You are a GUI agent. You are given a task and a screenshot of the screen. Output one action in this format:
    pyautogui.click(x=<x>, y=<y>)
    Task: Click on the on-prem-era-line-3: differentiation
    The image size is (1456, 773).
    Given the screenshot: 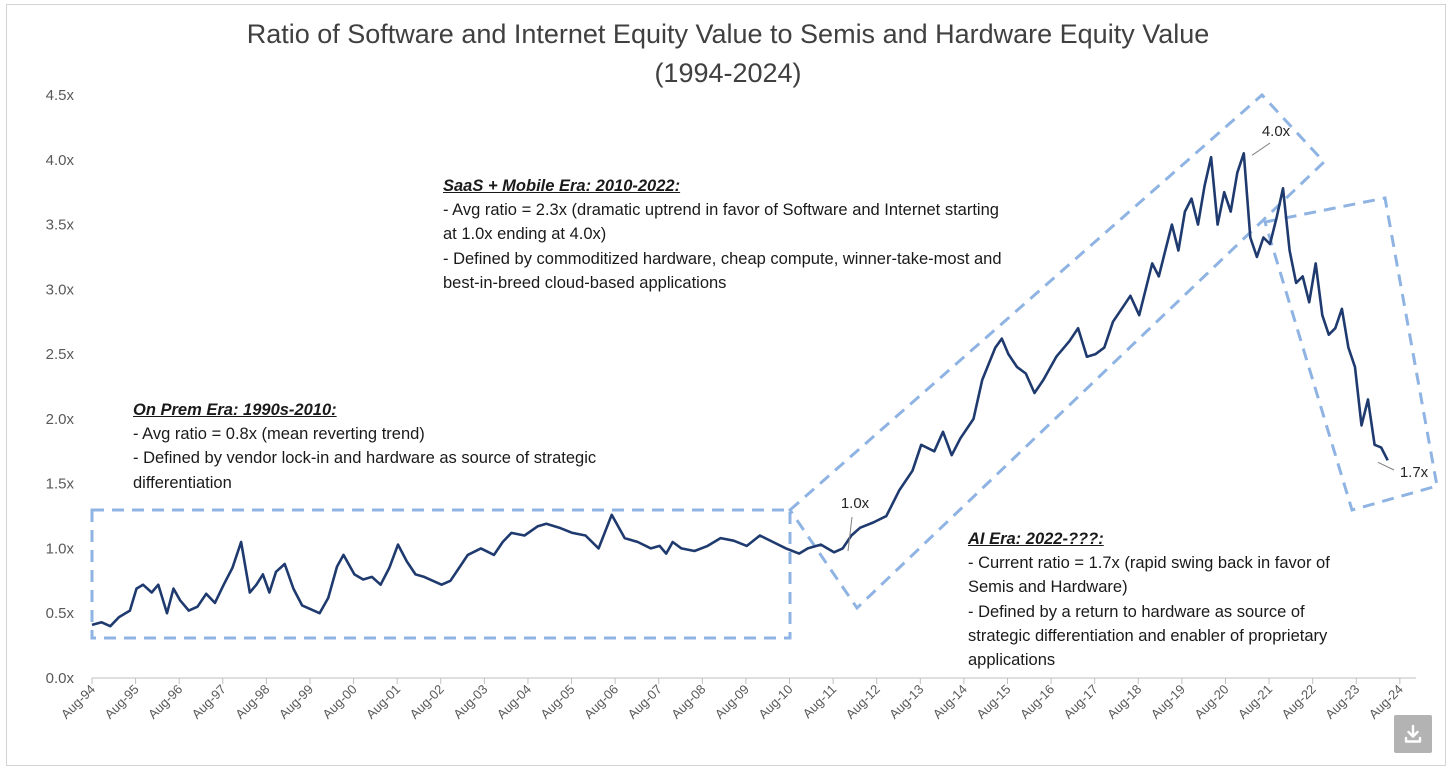 What is the action you would take?
    pyautogui.click(x=182, y=482)
    